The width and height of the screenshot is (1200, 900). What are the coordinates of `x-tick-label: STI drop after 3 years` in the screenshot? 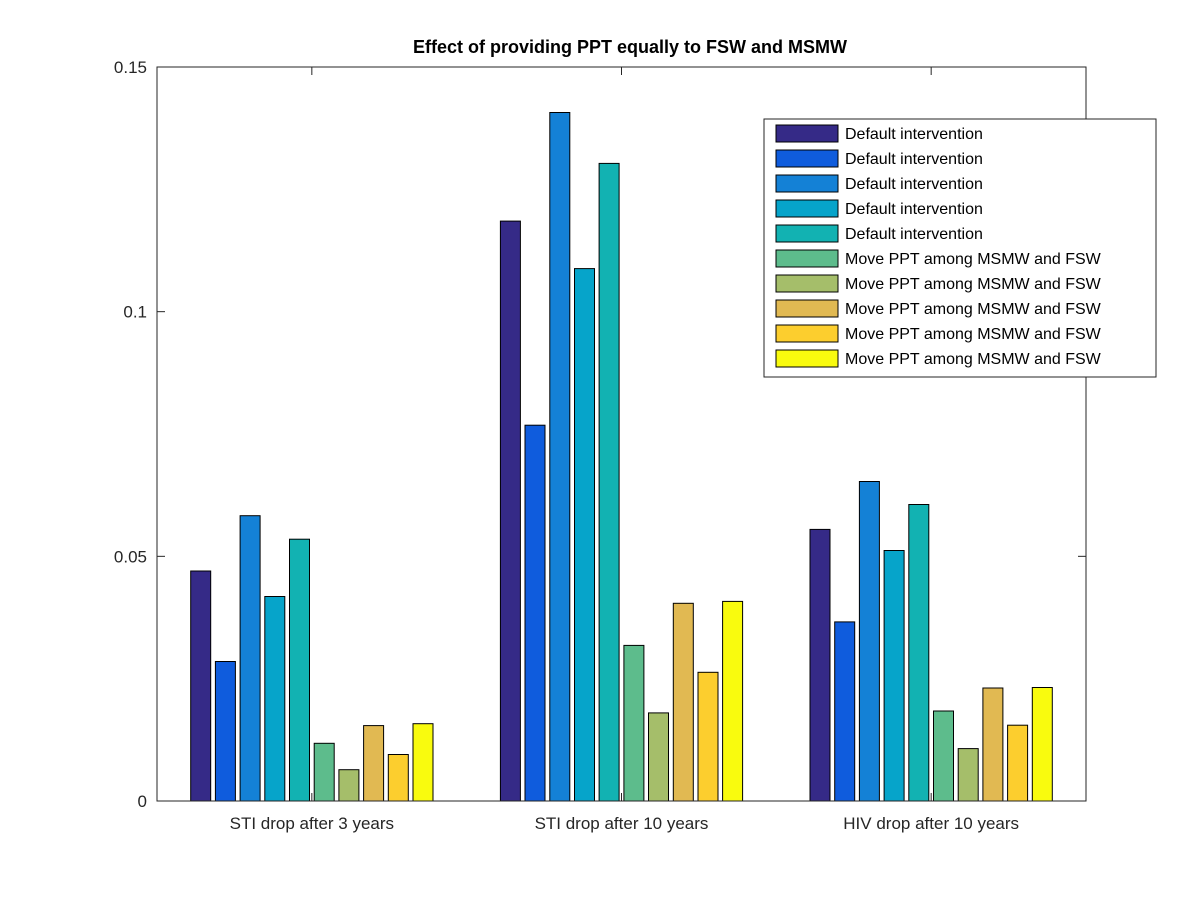 It's located at (312, 823).